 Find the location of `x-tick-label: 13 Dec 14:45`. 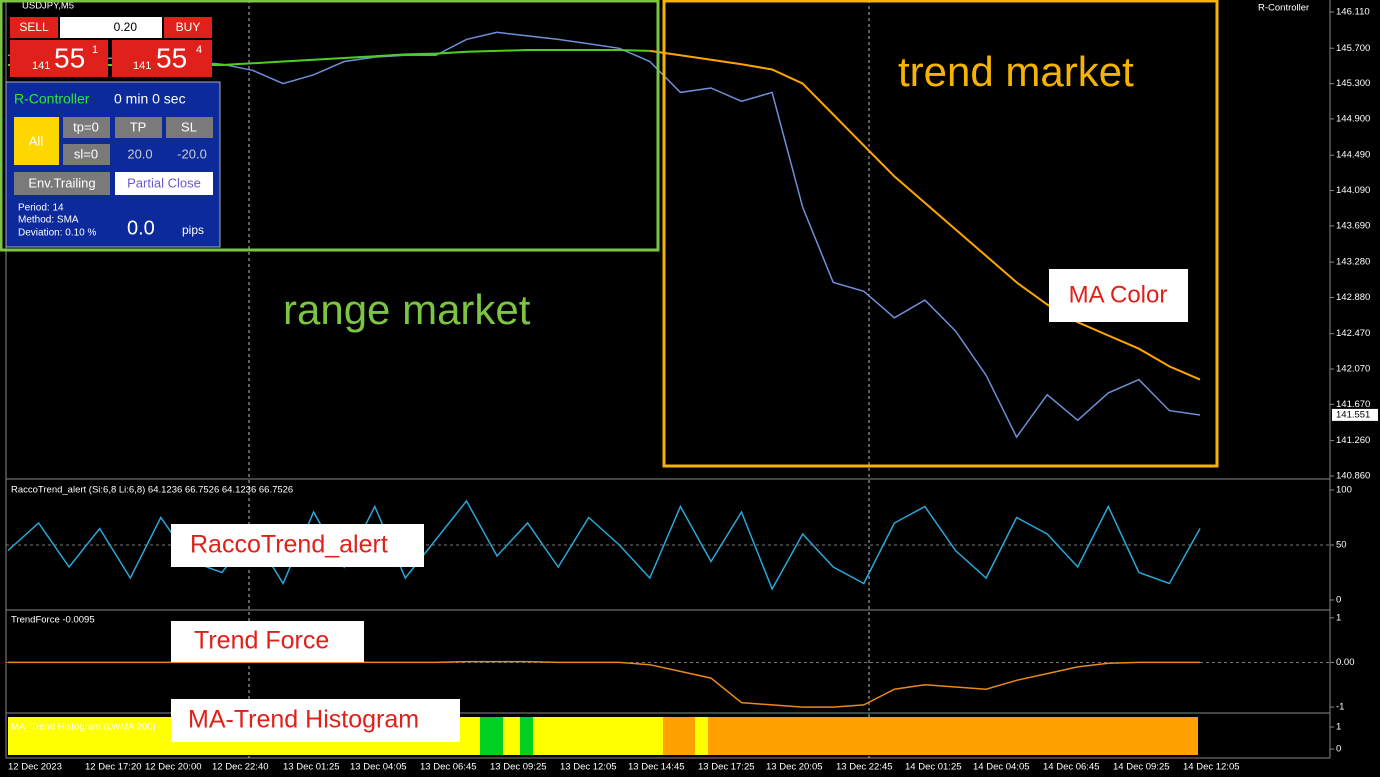

x-tick-label: 13 Dec 14:45 is located at coordinates (656, 767).